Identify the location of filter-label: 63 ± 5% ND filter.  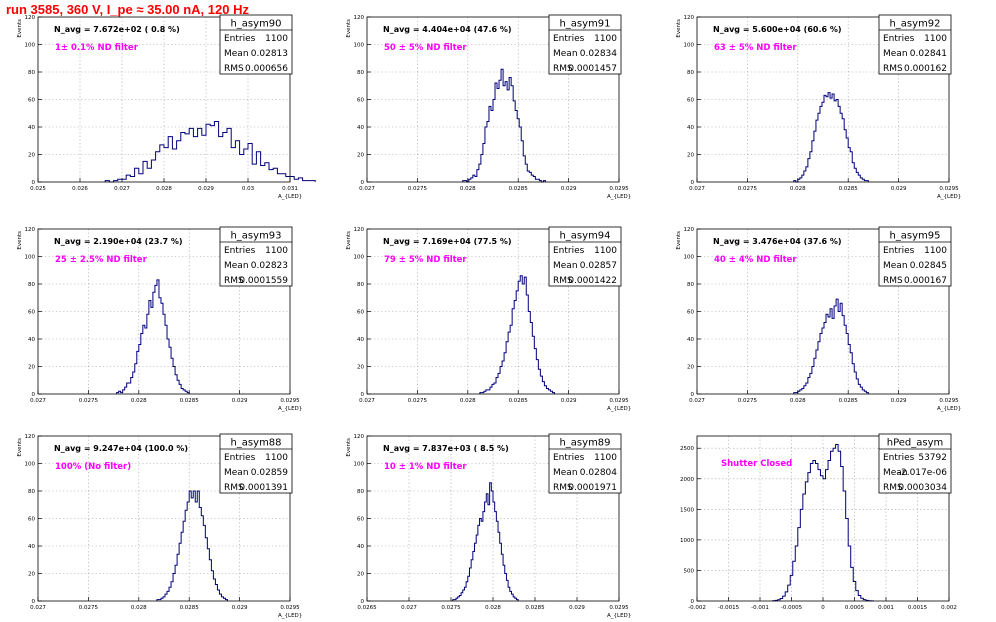
(755, 48).